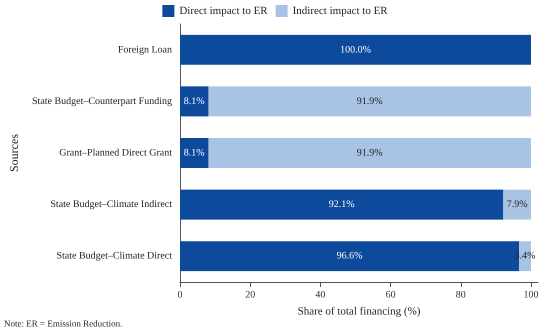  Describe the element at coordinates (114, 256) in the screenshot. I see `y-tick-label: State Budget–Climate Direct` at that location.